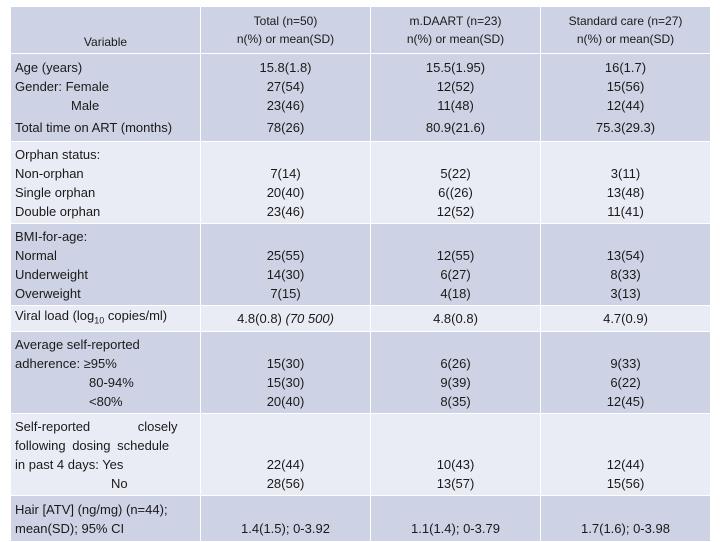  I want to click on value: 4.8(0.8), so click(261, 318).